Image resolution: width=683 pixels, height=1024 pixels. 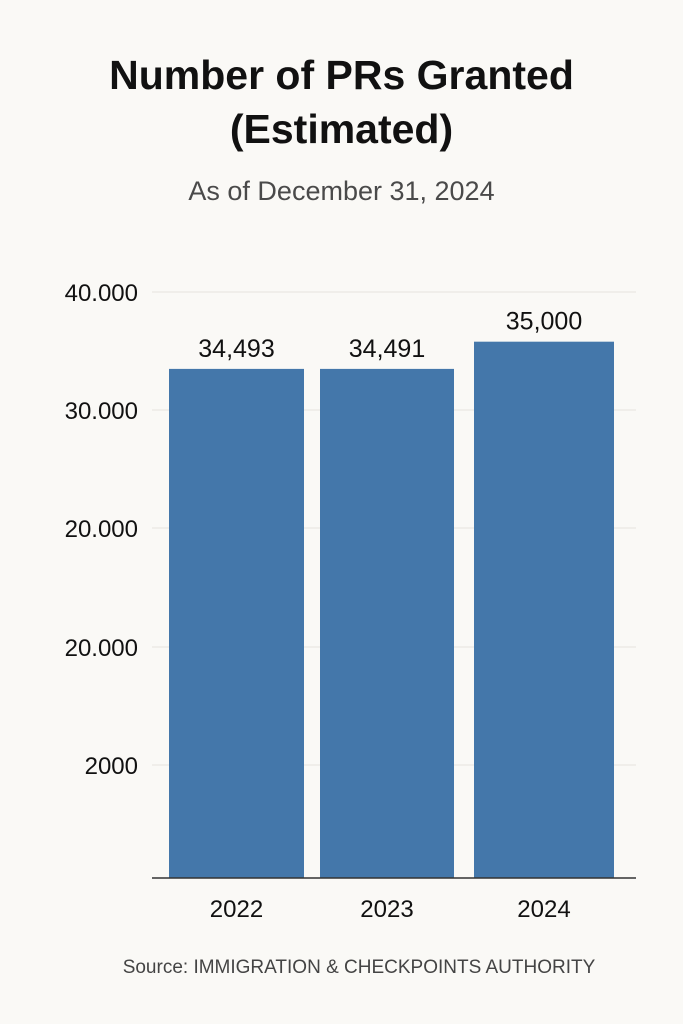 I want to click on x-tick-label-2023: 2023, so click(x=386, y=909).